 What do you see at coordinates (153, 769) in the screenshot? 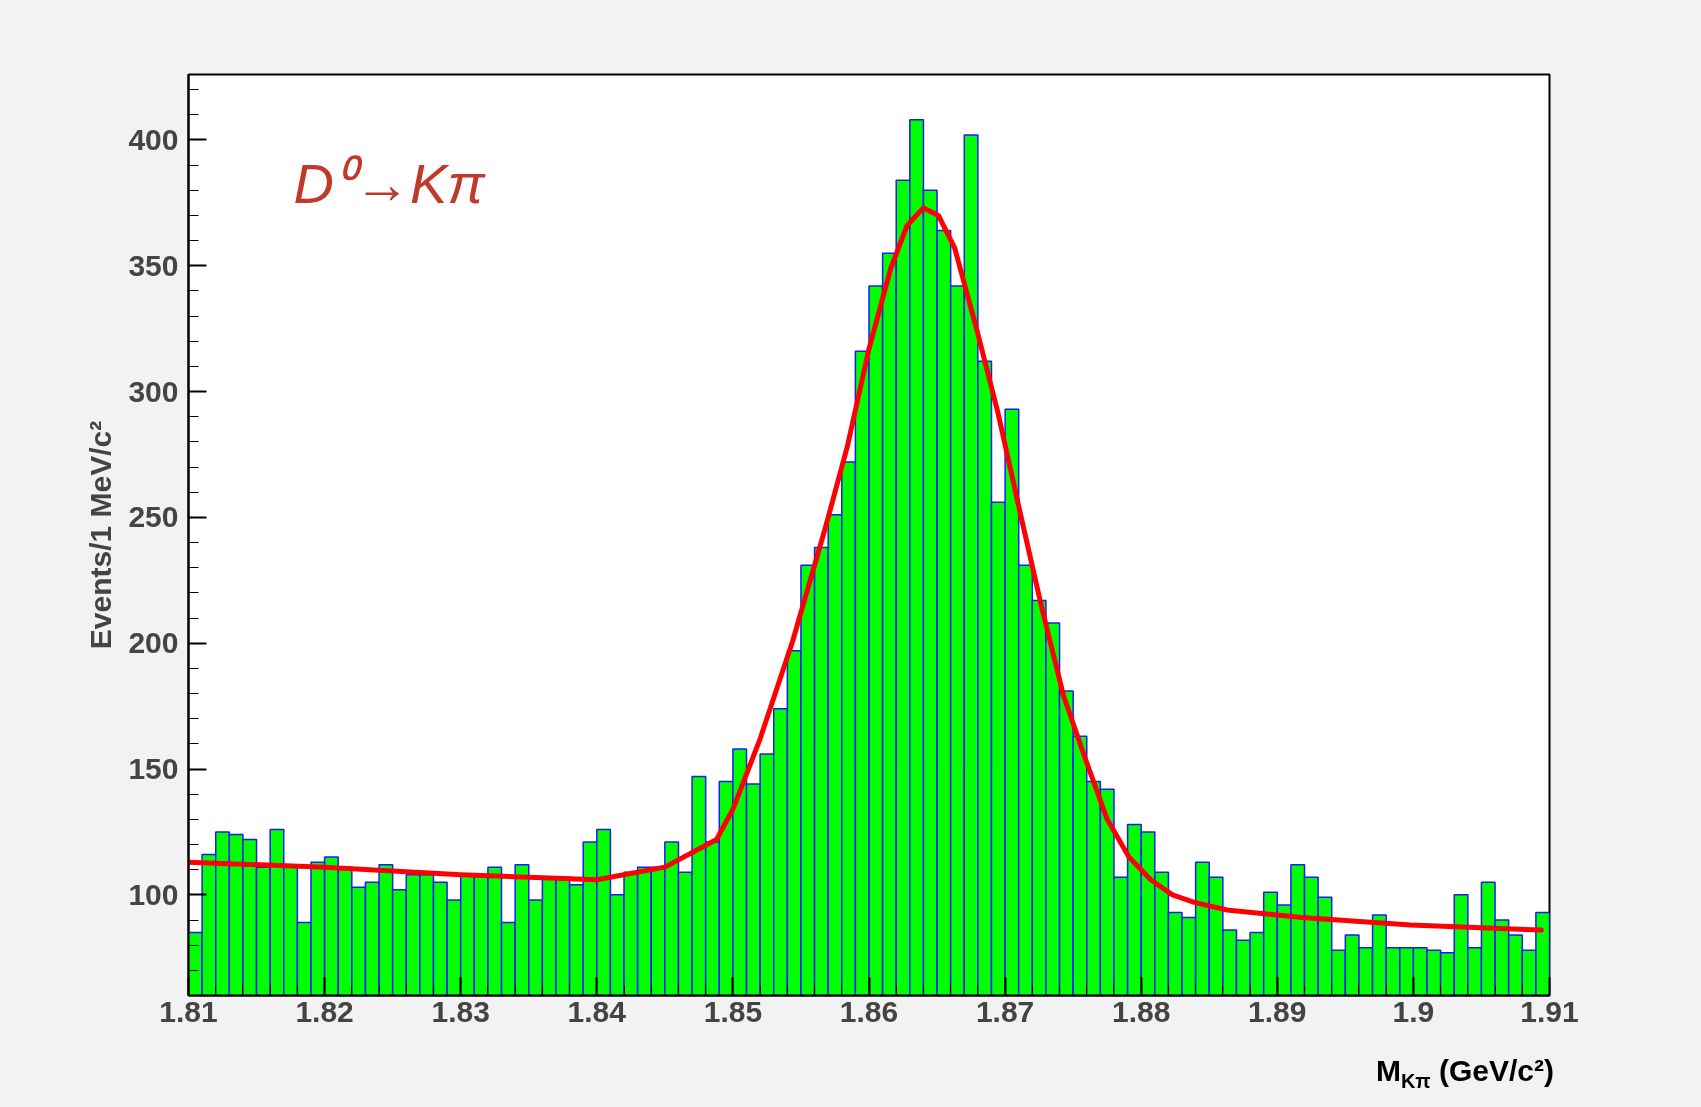
I see `y-tick-label: 150` at bounding box center [153, 769].